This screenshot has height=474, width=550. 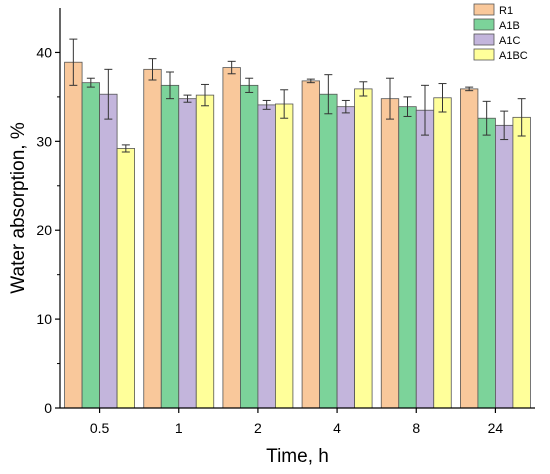 What do you see at coordinates (297, 422) in the screenshot?
I see `x-ticks: 0.5 1 2 4 8 24` at bounding box center [297, 422].